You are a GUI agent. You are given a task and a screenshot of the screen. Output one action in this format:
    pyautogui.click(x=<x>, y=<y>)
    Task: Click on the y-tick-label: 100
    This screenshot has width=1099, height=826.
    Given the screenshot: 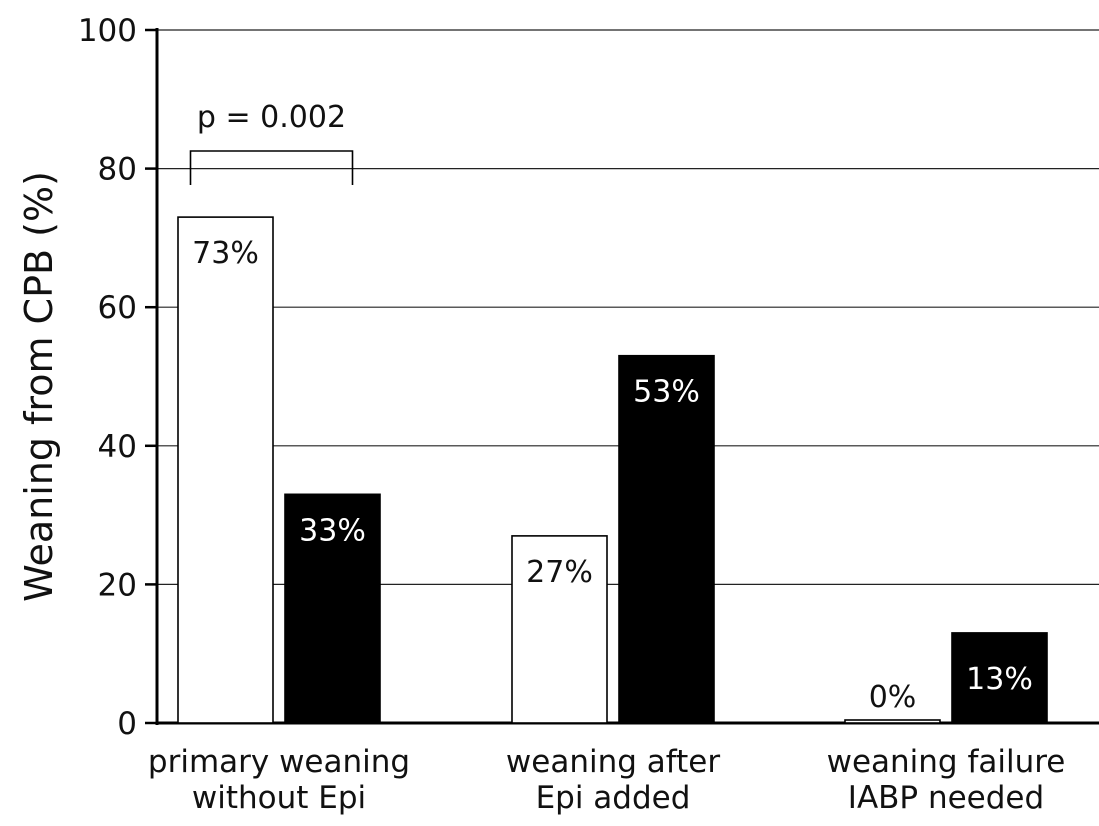 What is the action you would take?
    pyautogui.click(x=107, y=31)
    